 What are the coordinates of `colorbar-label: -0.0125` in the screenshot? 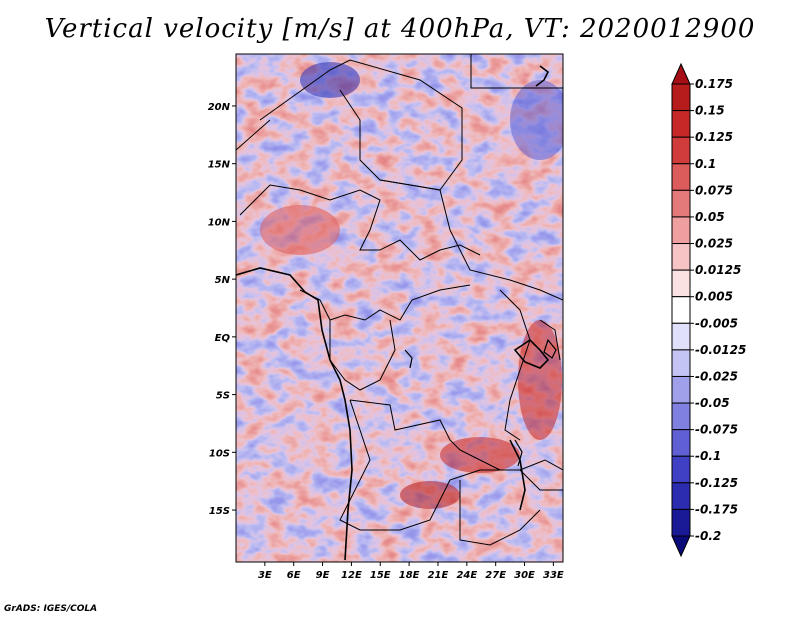 It's located at (720, 350).